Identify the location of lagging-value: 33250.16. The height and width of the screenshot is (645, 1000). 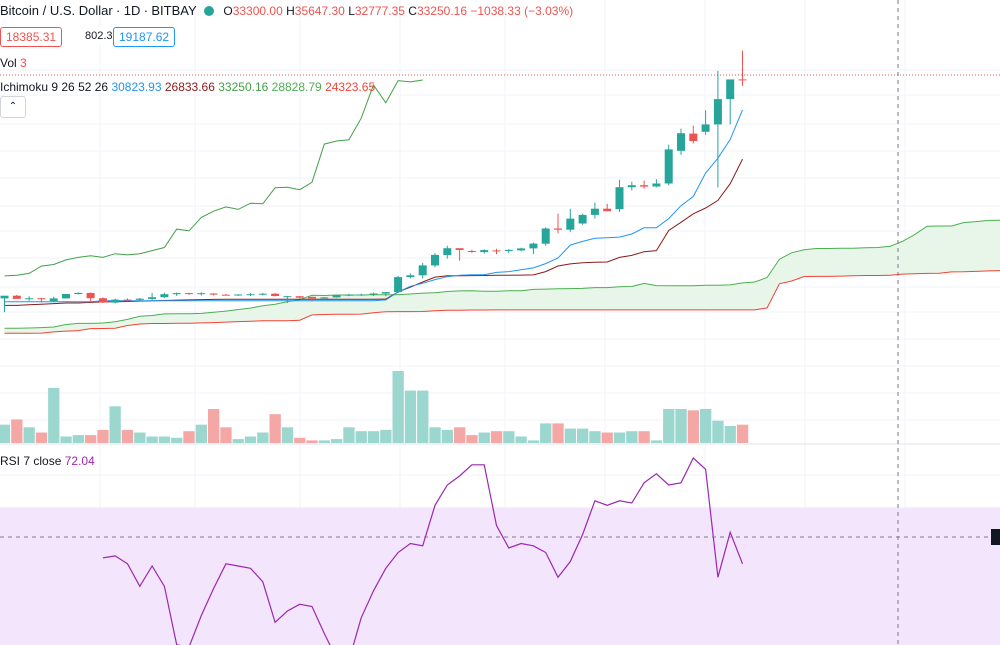
(243, 87).